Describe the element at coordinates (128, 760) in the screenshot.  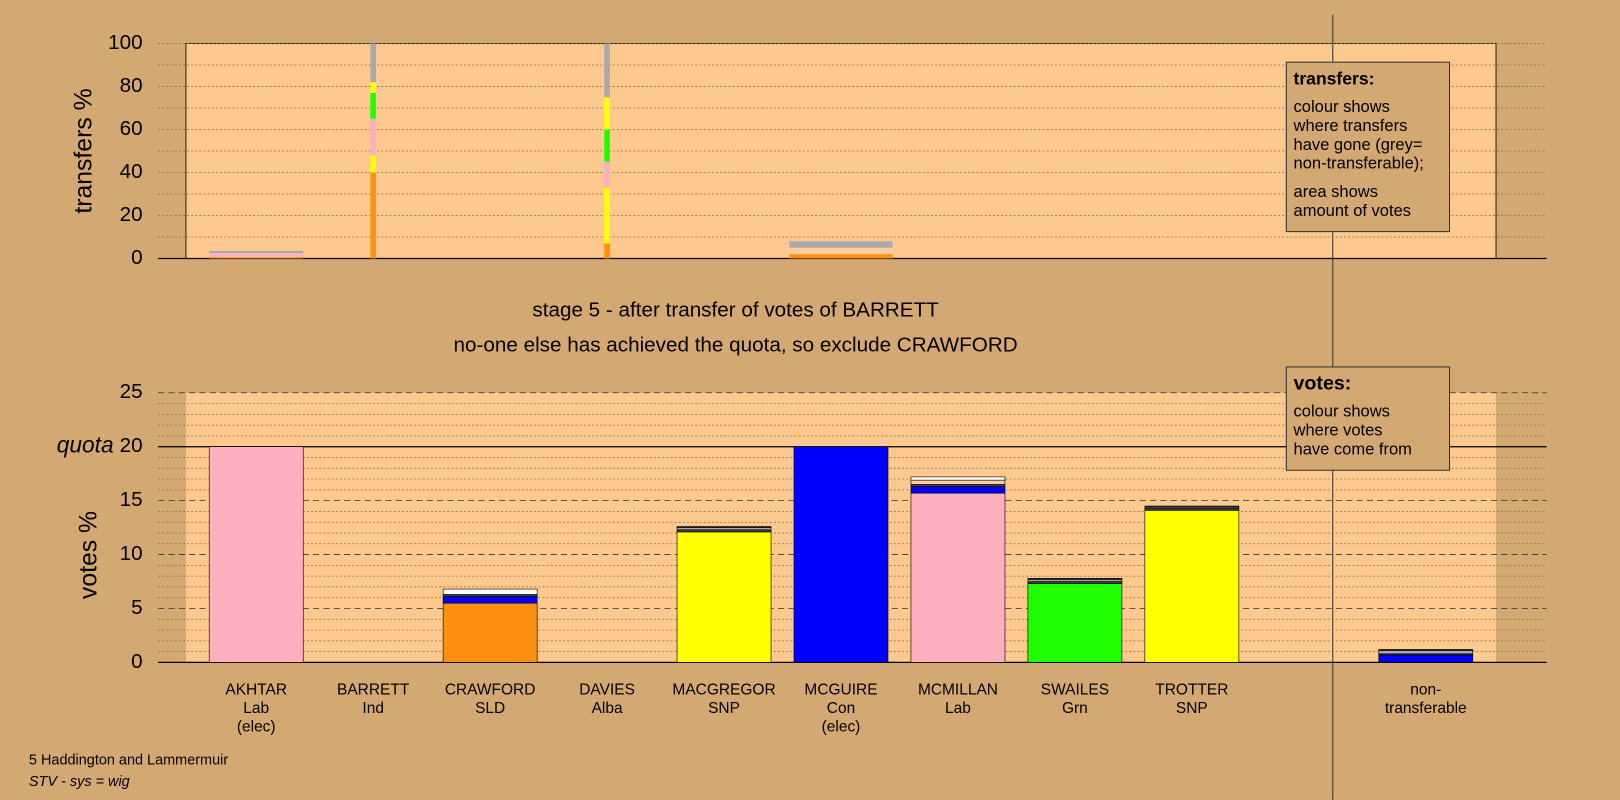
I see `footer: 5 Haddington and Lammermuir` at that location.